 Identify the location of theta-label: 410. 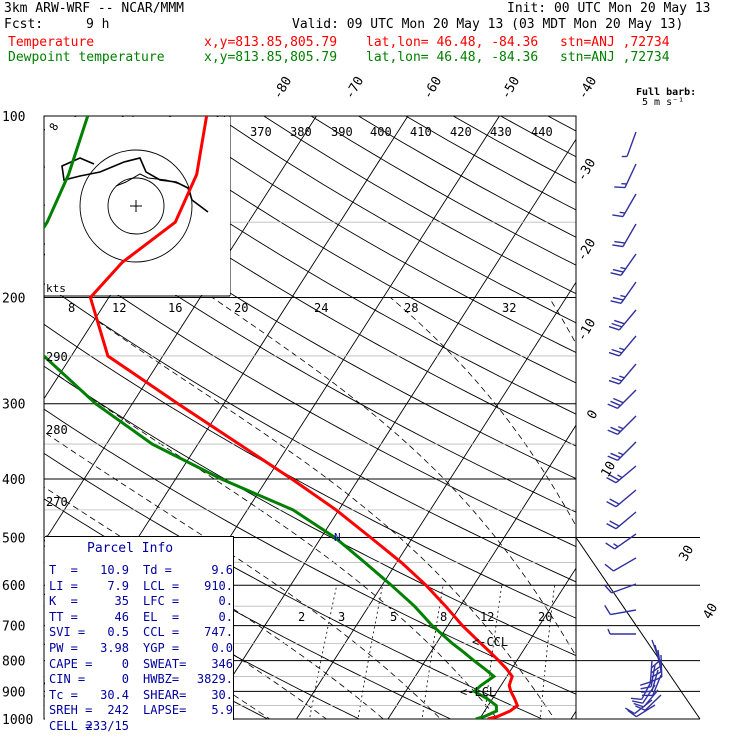
(421, 132).